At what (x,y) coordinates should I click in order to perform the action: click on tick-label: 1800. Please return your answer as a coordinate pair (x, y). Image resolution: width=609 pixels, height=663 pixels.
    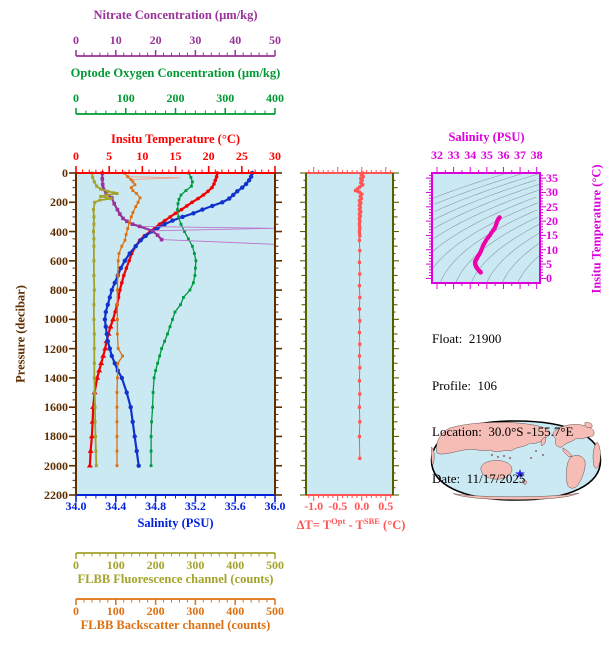
    Looking at the image, I should click on (56, 436).